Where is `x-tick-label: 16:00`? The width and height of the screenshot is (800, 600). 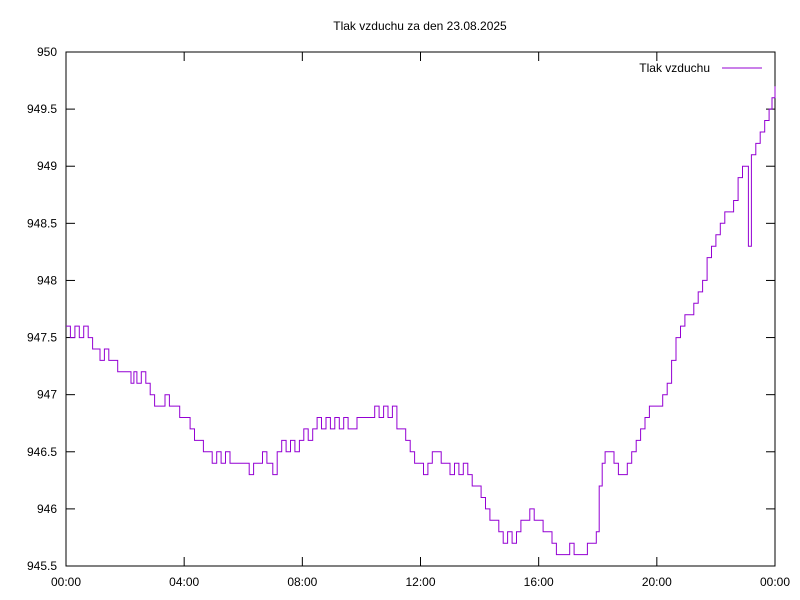 x-tick-label: 16:00 is located at coordinates (539, 582).